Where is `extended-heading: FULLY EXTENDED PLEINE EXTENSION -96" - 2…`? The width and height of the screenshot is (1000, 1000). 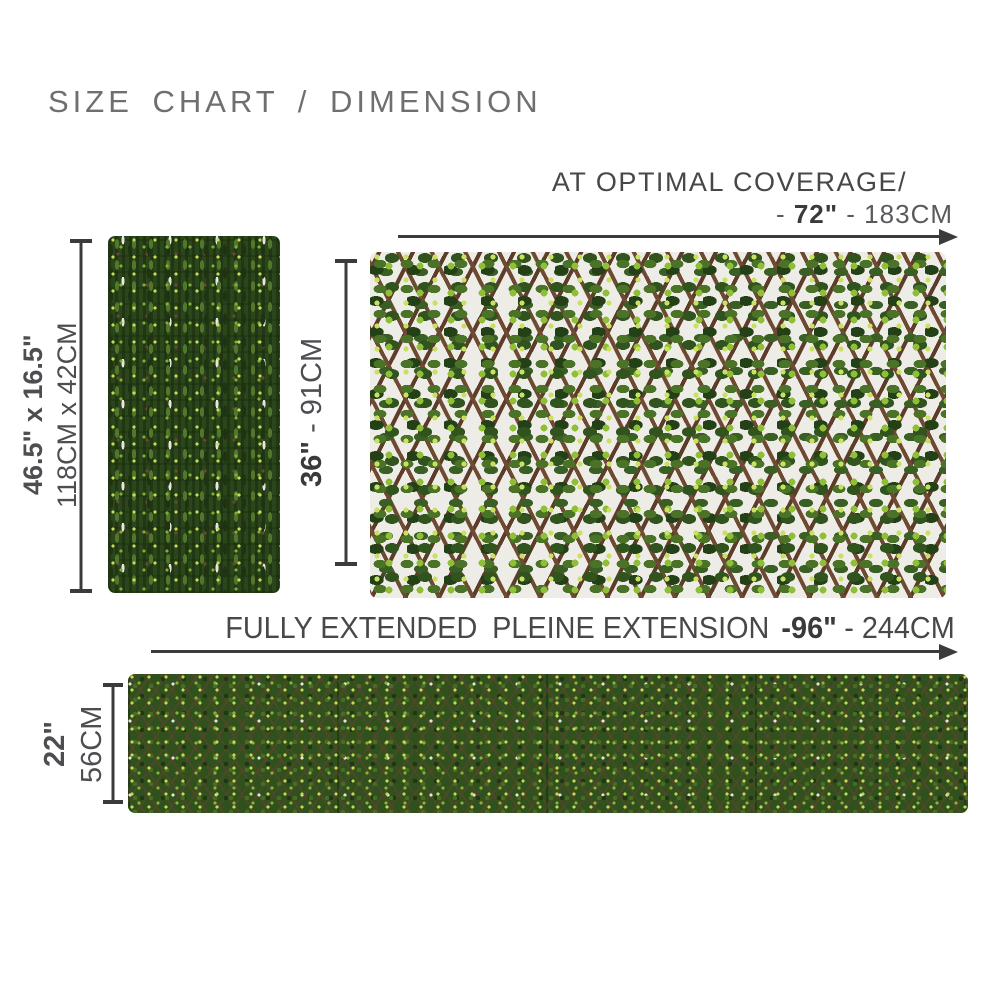 extended-heading: FULLY EXTENDED PLEINE EXTENSION -96" - 2… is located at coordinates (590, 628).